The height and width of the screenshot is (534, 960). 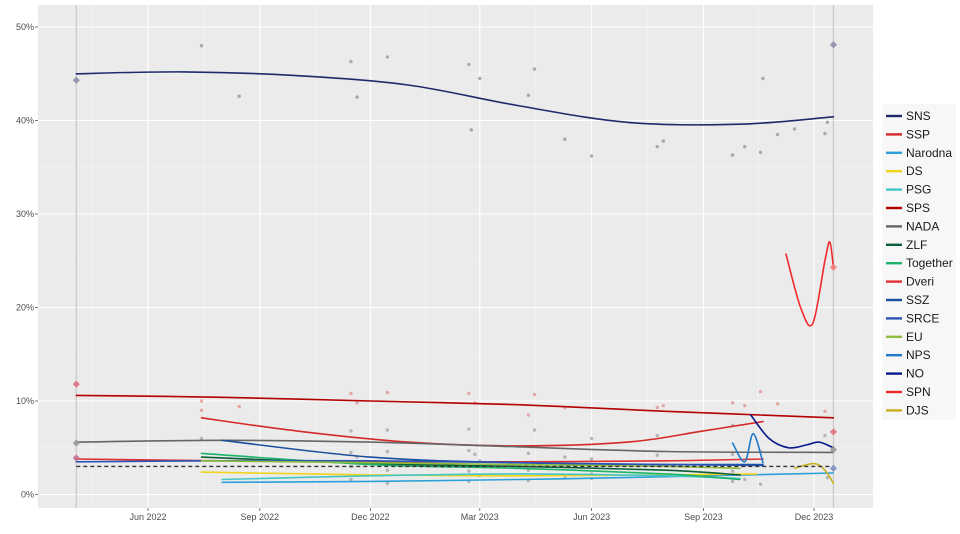 What do you see at coordinates (792, 431) in the screenshot?
I see `series-line-no` at bounding box center [792, 431].